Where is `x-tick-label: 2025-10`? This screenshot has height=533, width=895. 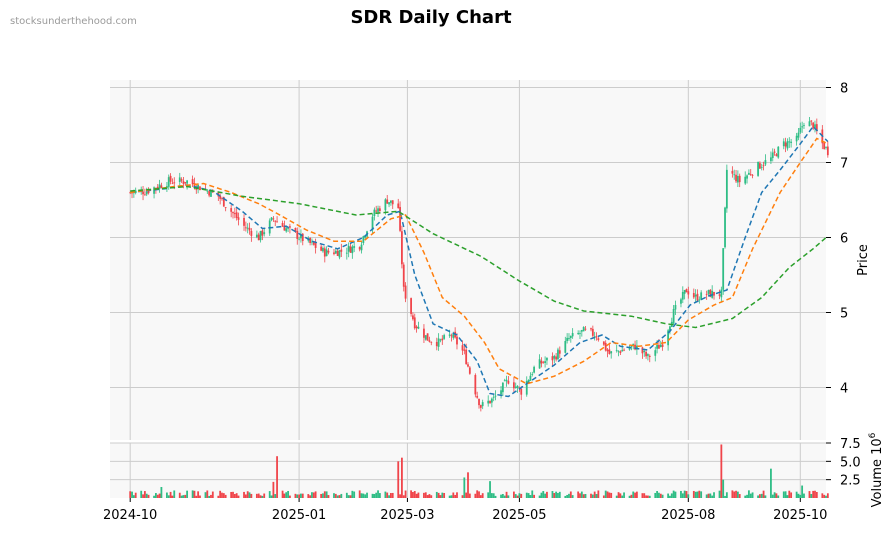 x-tick-label: 2025-10 is located at coordinates (800, 515).